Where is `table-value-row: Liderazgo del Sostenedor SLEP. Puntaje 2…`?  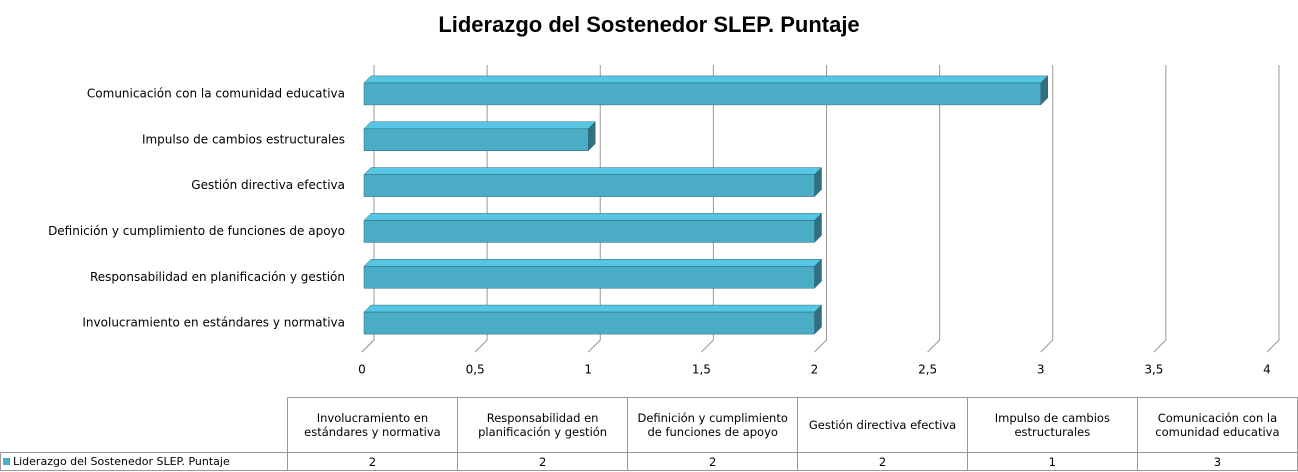 table-value-row: Liderazgo del Sostenedor SLEP. Puntaje 2… is located at coordinates (649, 461).